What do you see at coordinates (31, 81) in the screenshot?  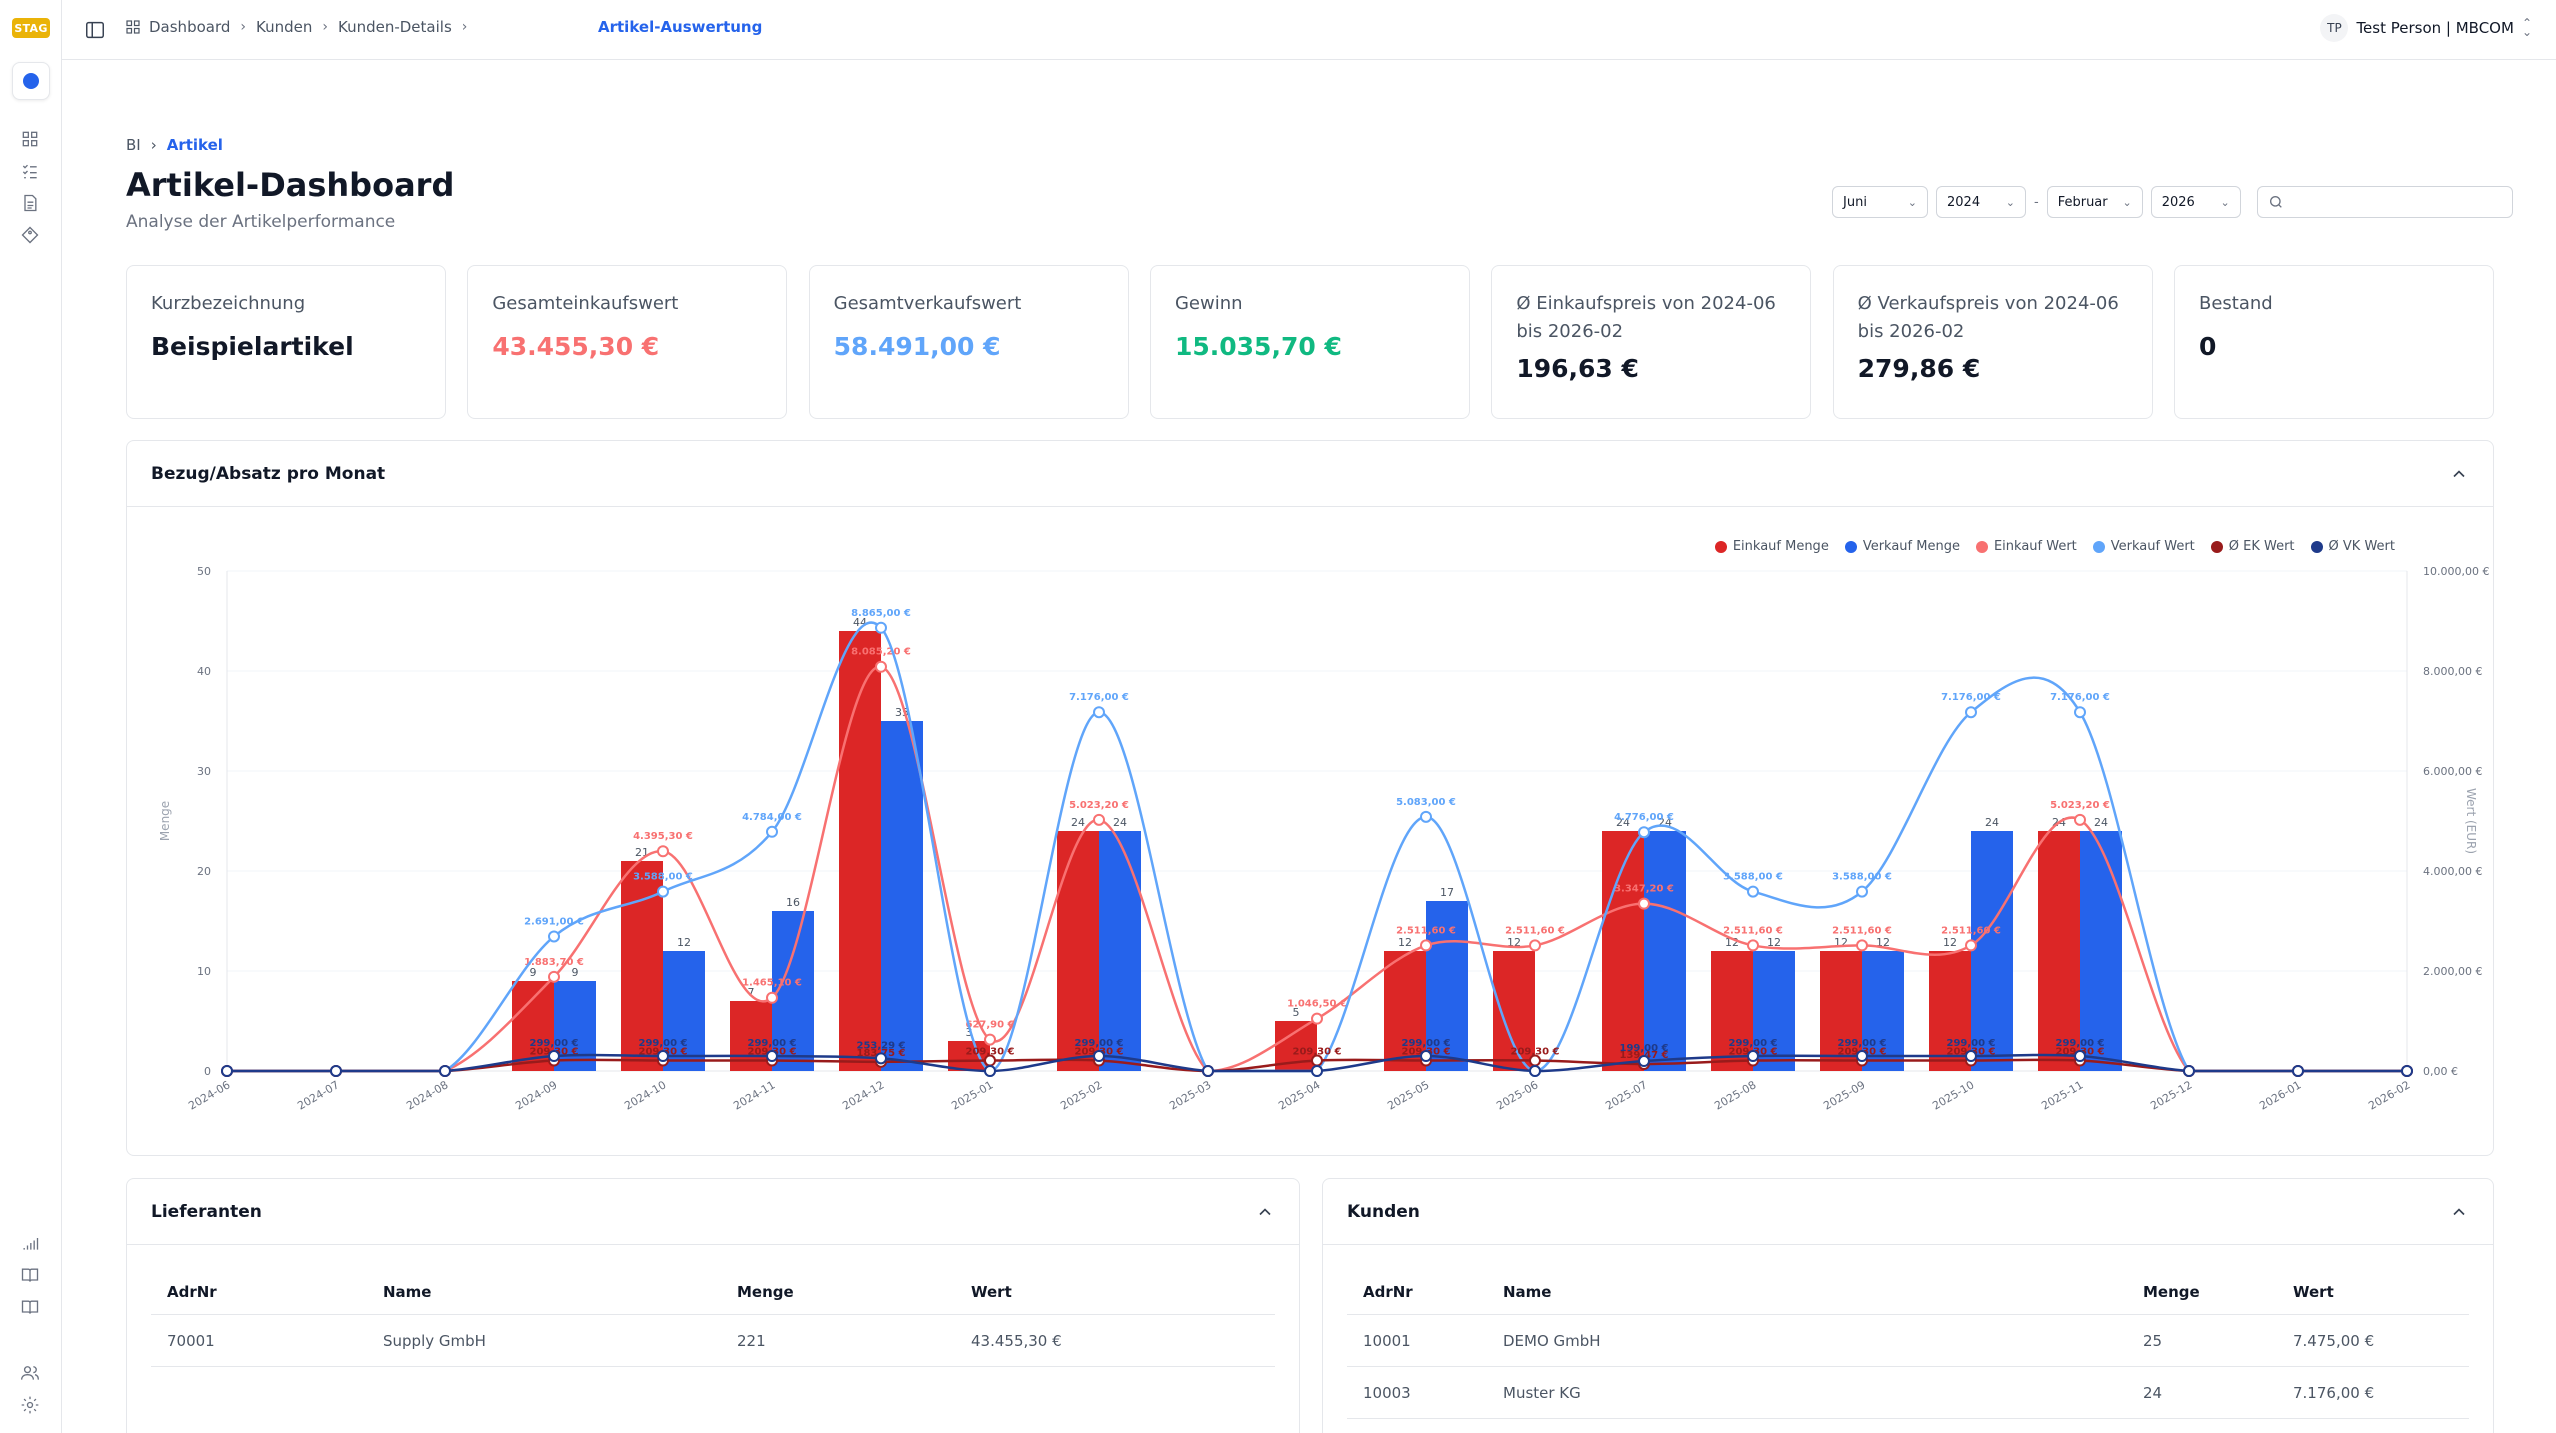 I see `sidebar-item-active` at bounding box center [31, 81].